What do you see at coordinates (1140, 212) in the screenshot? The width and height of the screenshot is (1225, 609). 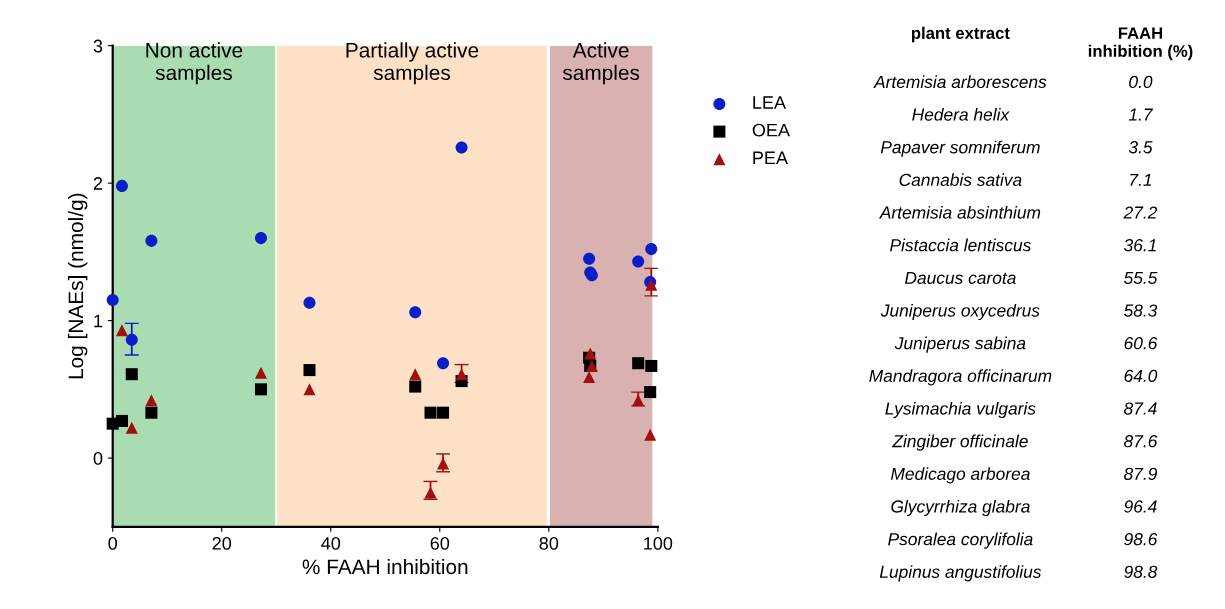 I see `text: 27.2` at bounding box center [1140, 212].